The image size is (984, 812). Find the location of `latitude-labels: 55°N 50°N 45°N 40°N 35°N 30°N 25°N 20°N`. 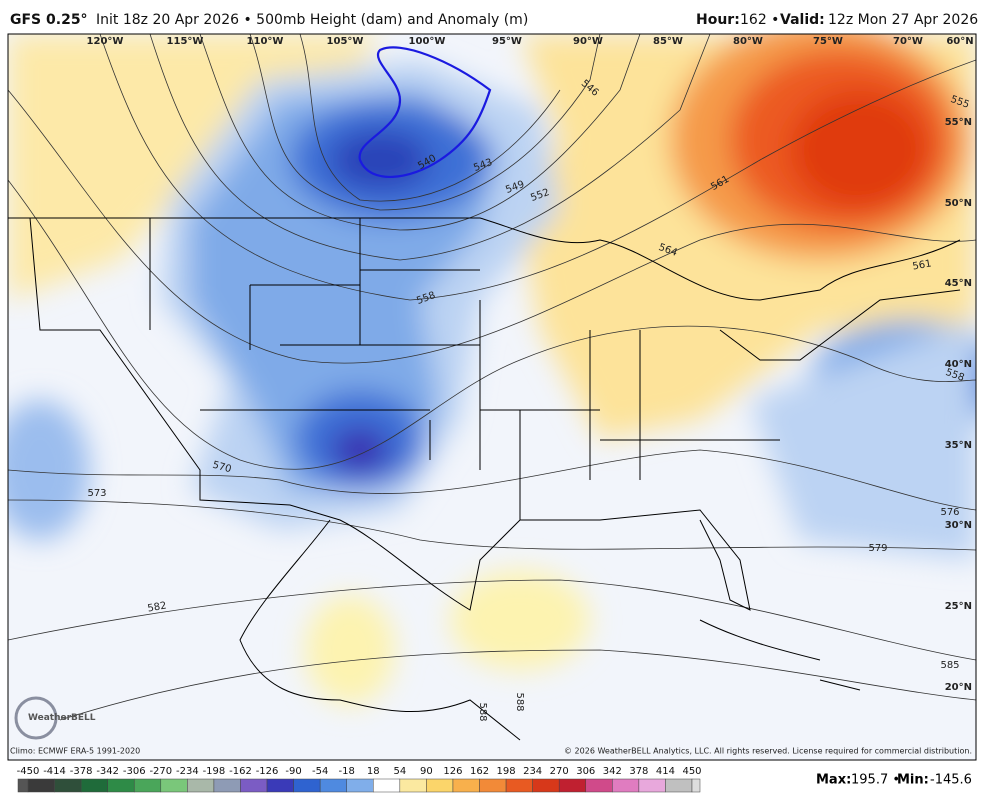

latitude-labels: 55°N 50°N 45°N 40°N 35°N 30°N 25°N 20°N is located at coordinates (958, 405).